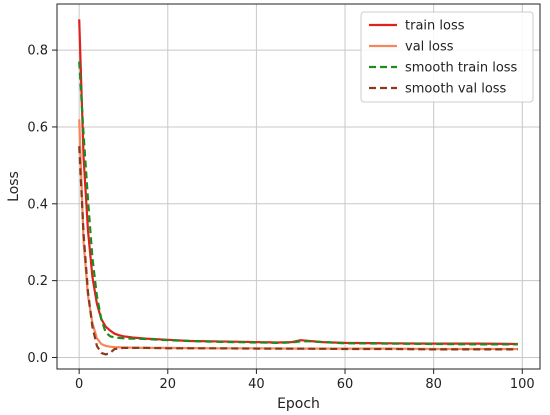 Image resolution: width=550 pixels, height=415 pixels. What do you see at coordinates (429, 47) in the screenshot?
I see `legend-label: val loss` at bounding box center [429, 47].